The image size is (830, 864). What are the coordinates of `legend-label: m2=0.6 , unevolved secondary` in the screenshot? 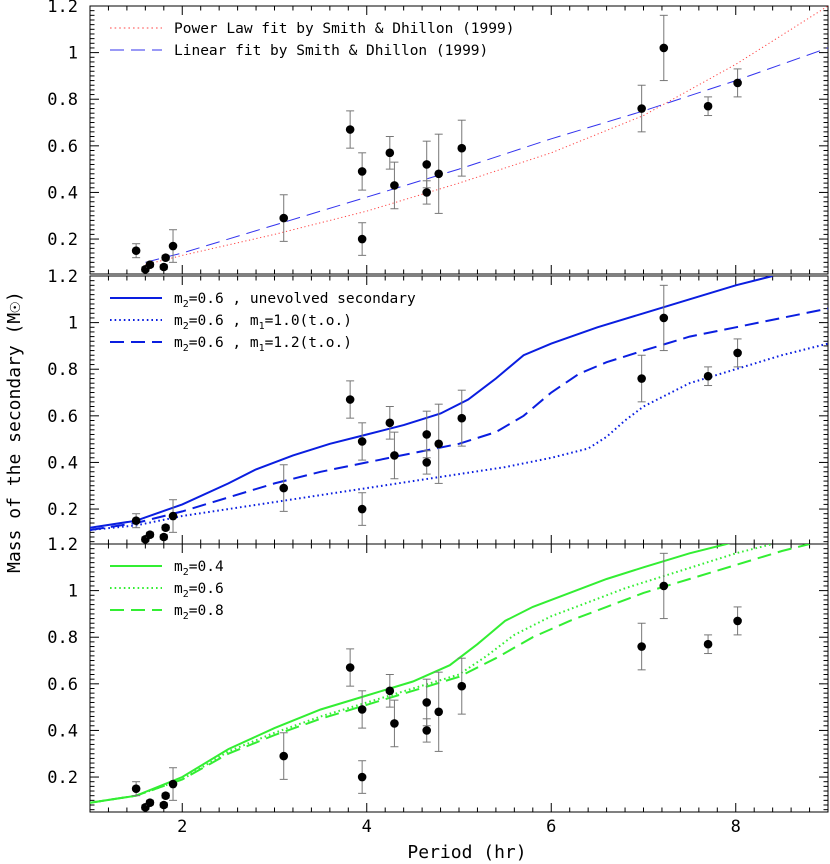 It's located at (295, 300).